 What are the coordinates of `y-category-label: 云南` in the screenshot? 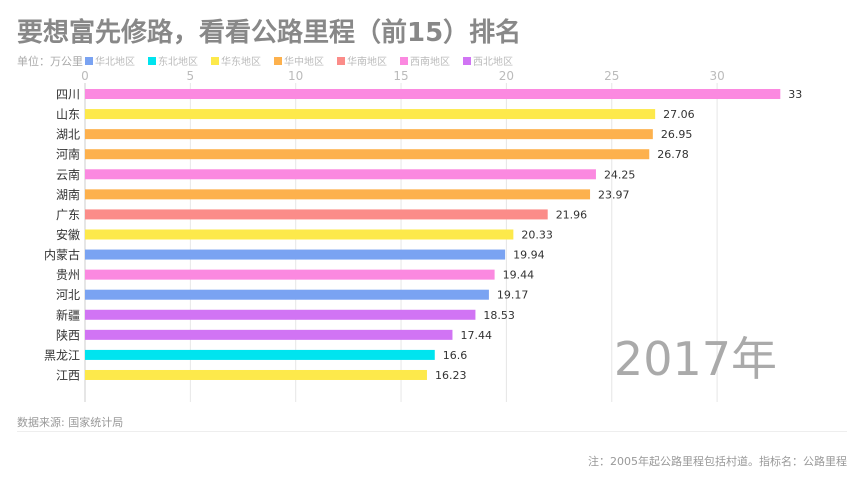 It's located at (68, 174).